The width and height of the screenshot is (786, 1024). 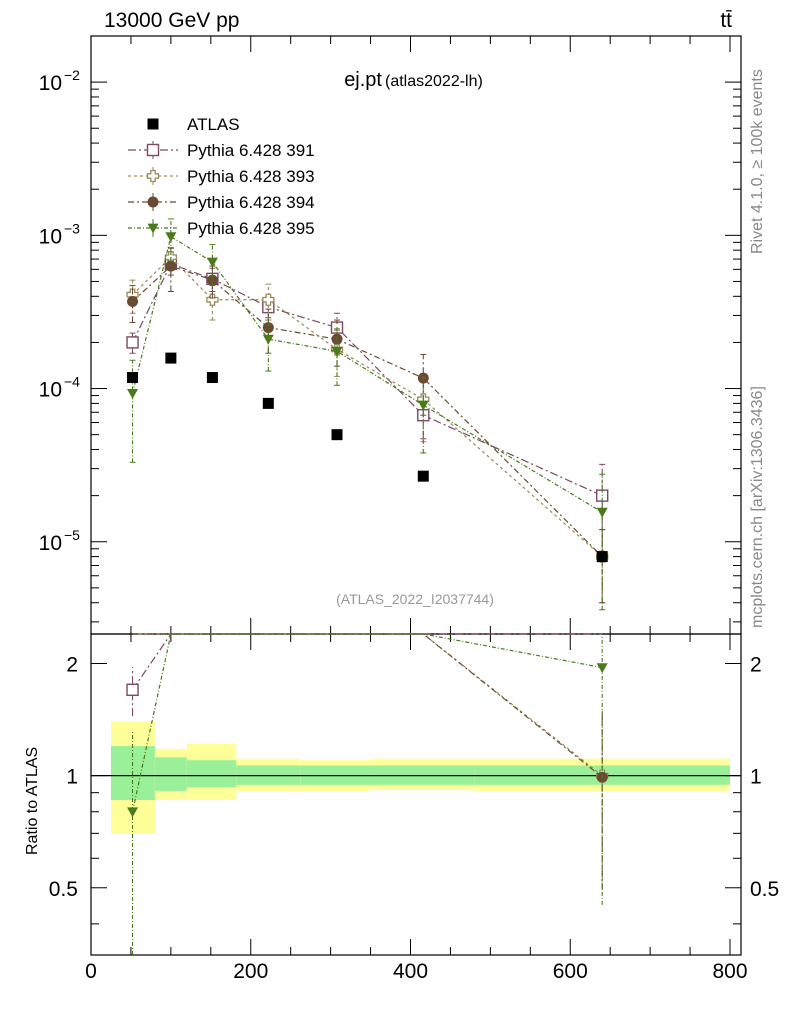 What do you see at coordinates (367, 457) in the screenshot?
I see `data-points` at bounding box center [367, 457].